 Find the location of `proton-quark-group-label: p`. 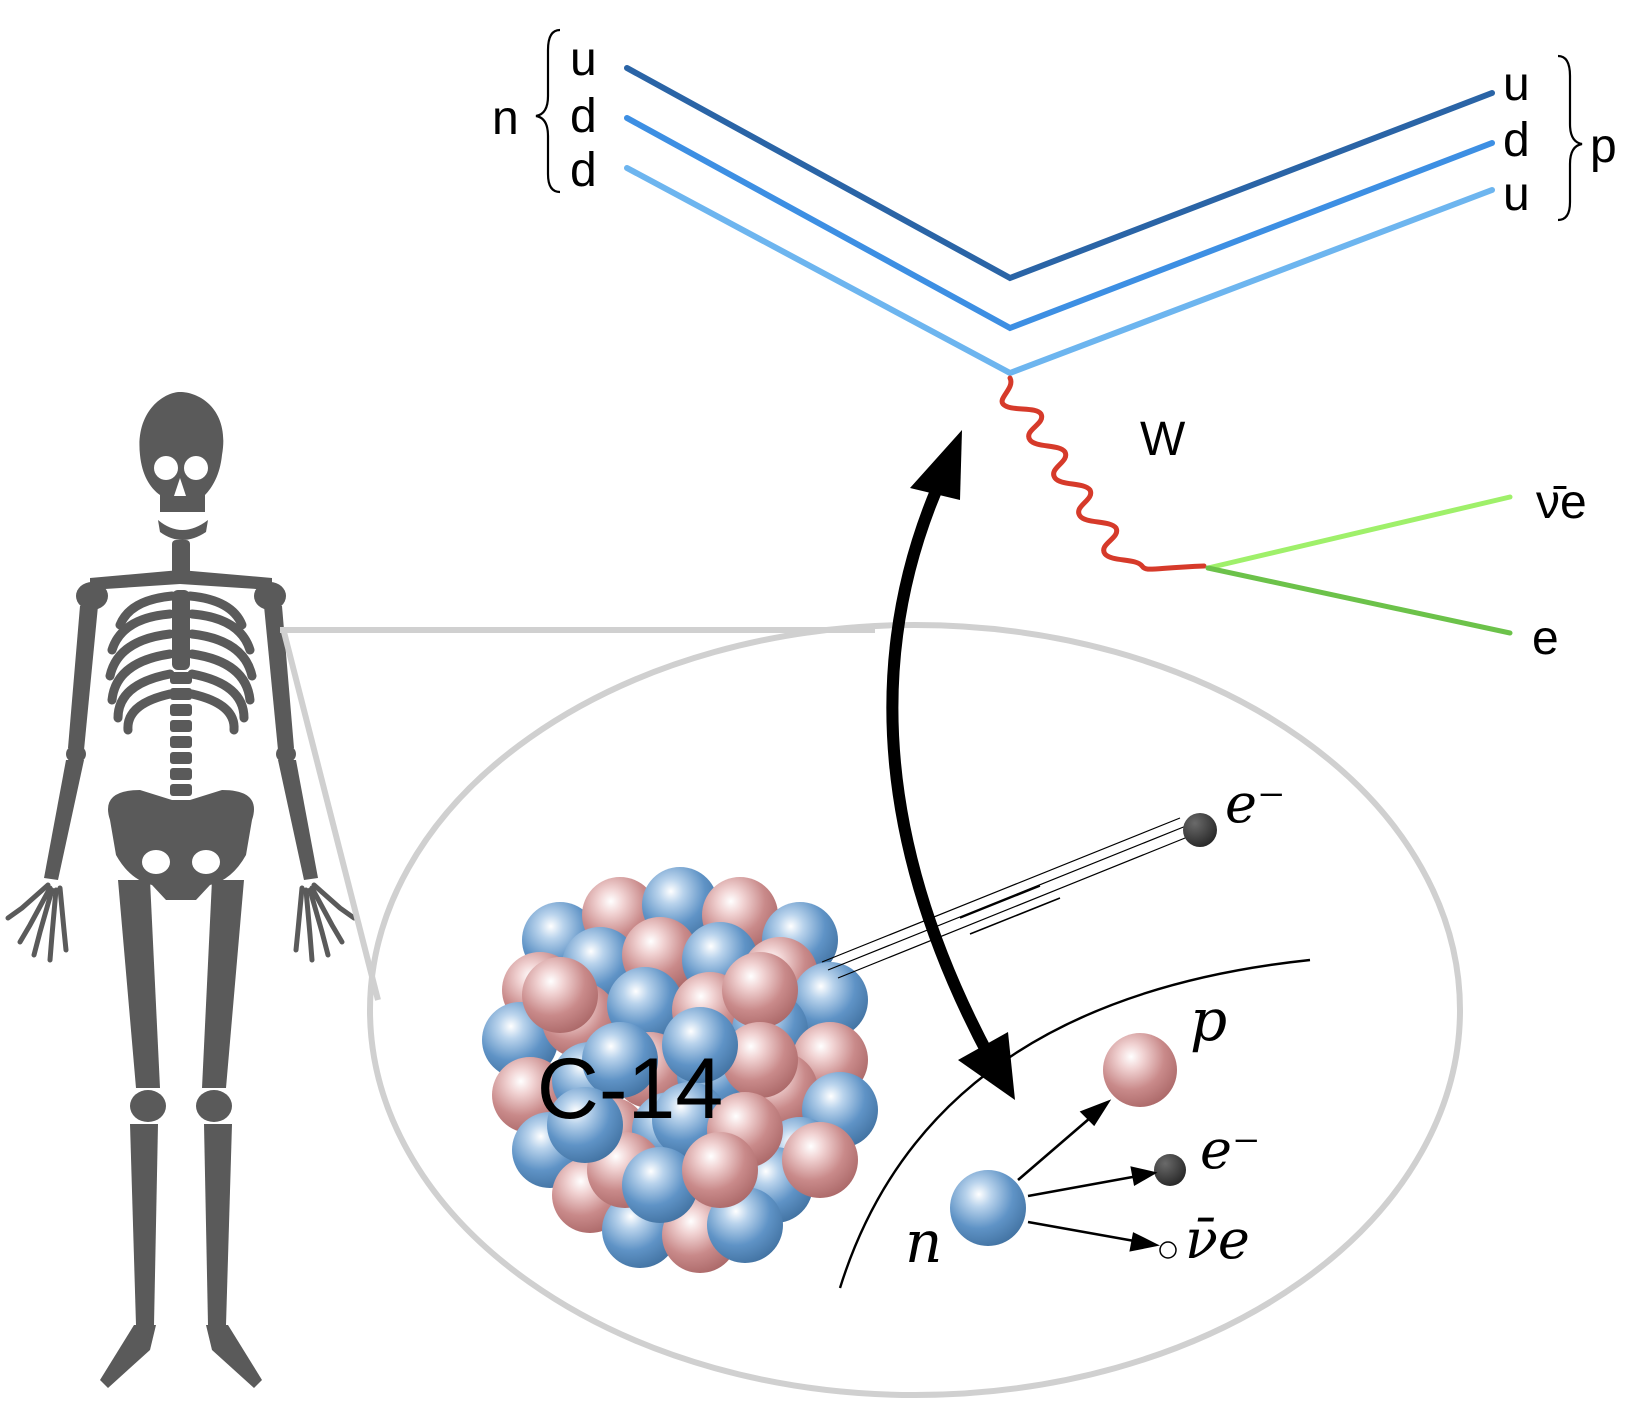

proton-quark-group-label: p is located at coordinates (1603, 146).